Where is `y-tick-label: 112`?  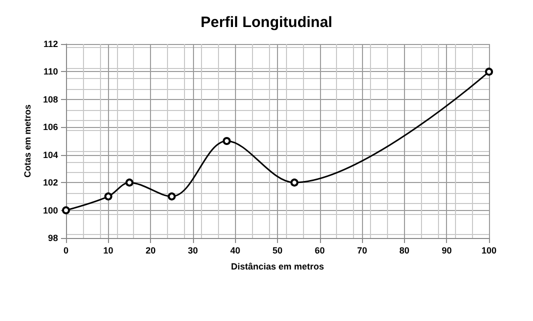 y-tick-label: 112 is located at coordinates (50, 44).